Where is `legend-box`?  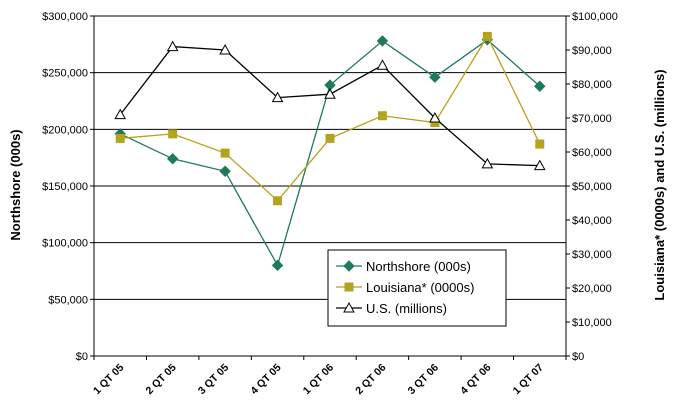
legend-box is located at coordinates (417, 288).